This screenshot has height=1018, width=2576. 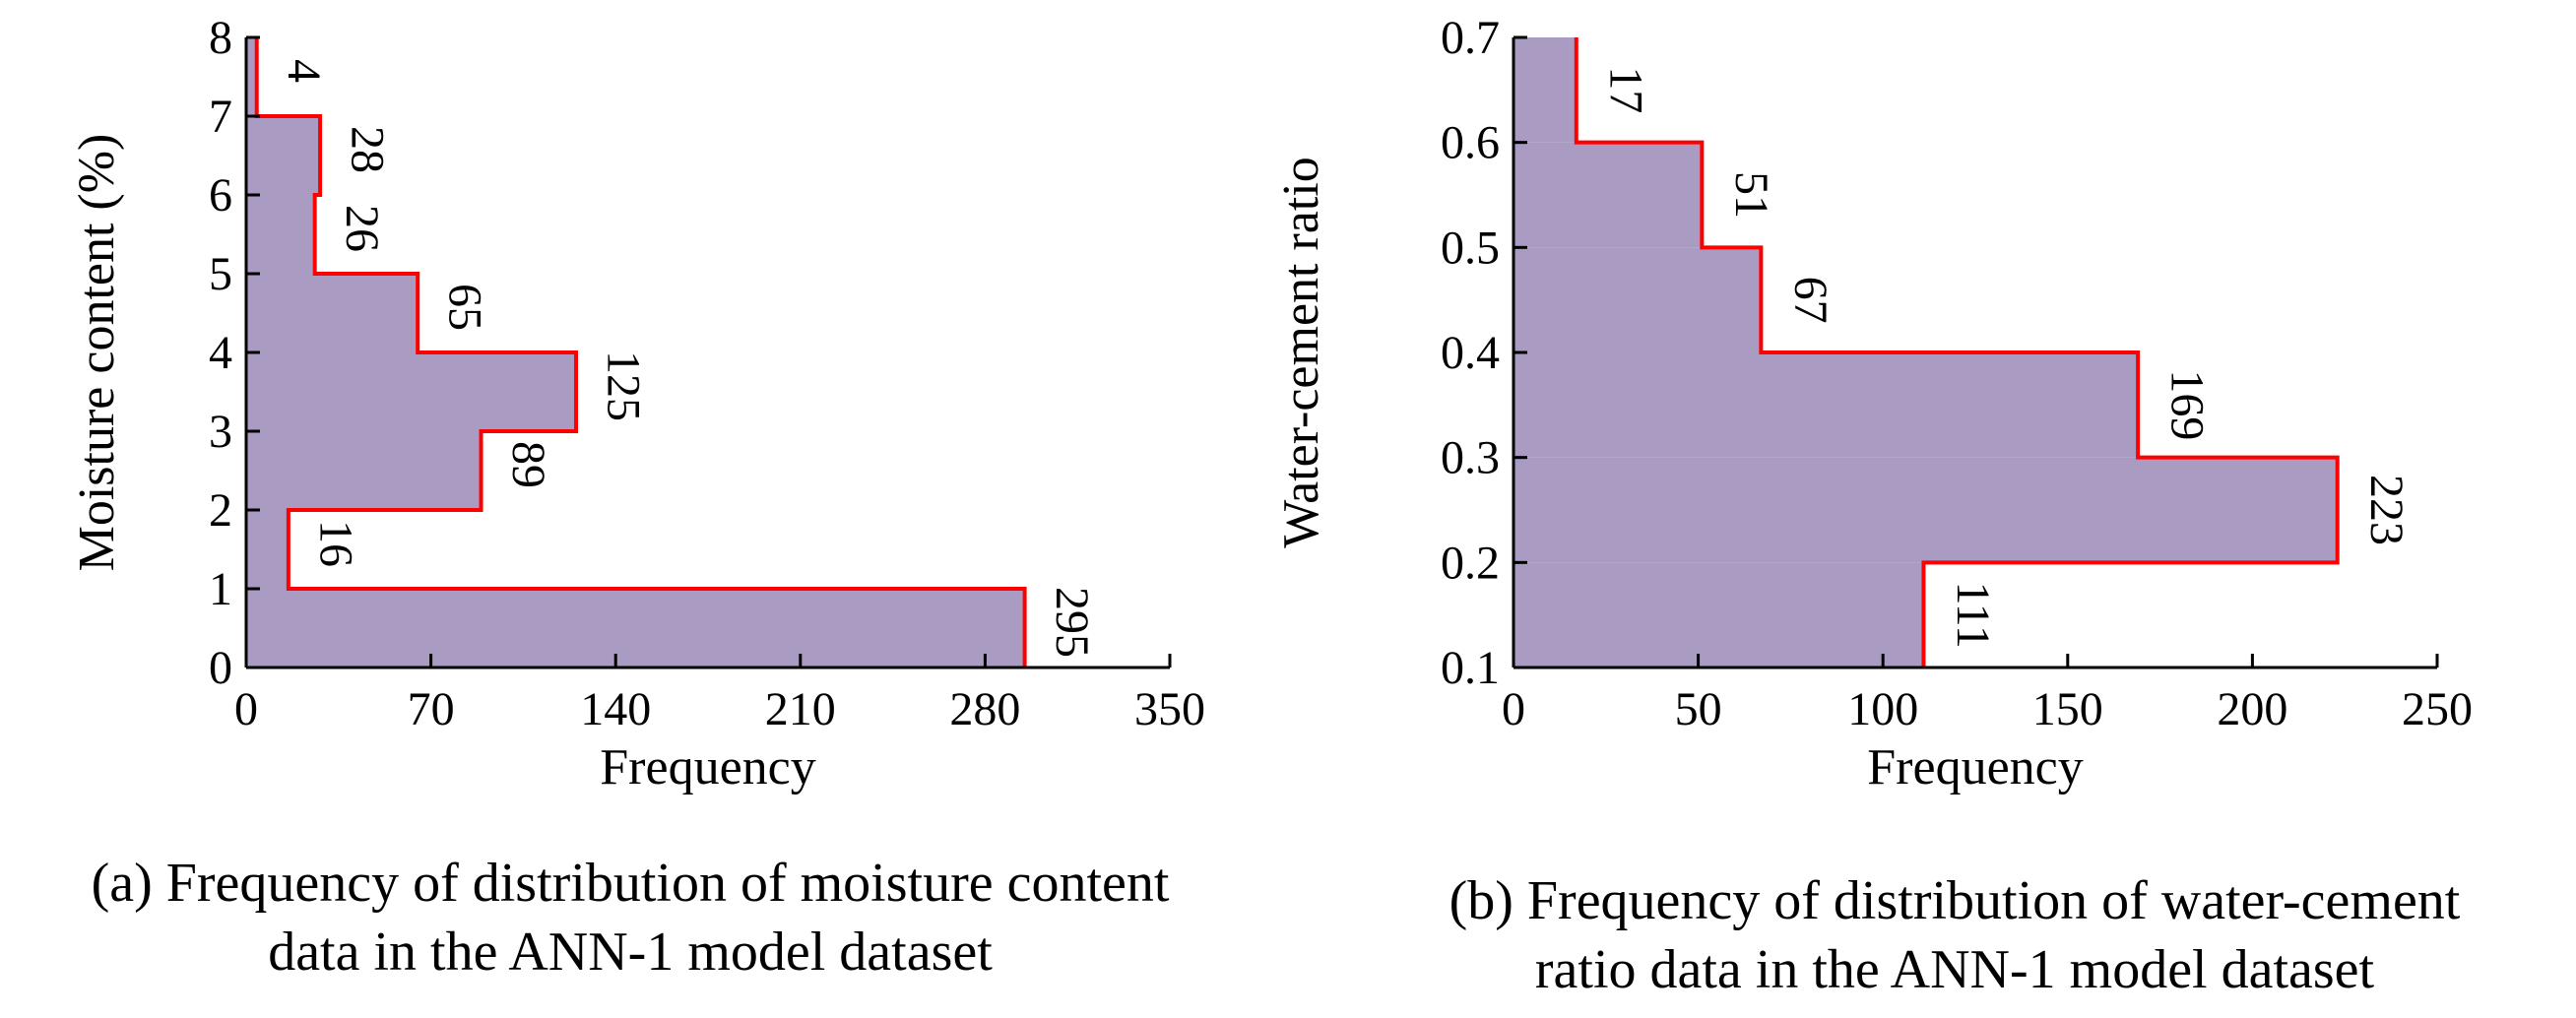 I want to click on bar-value-label: 125, so click(x=624, y=385).